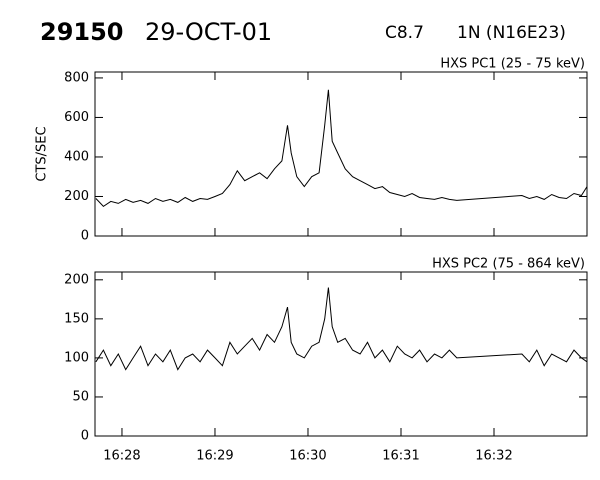  I want to click on y-tick-label: 50, so click(80, 396).